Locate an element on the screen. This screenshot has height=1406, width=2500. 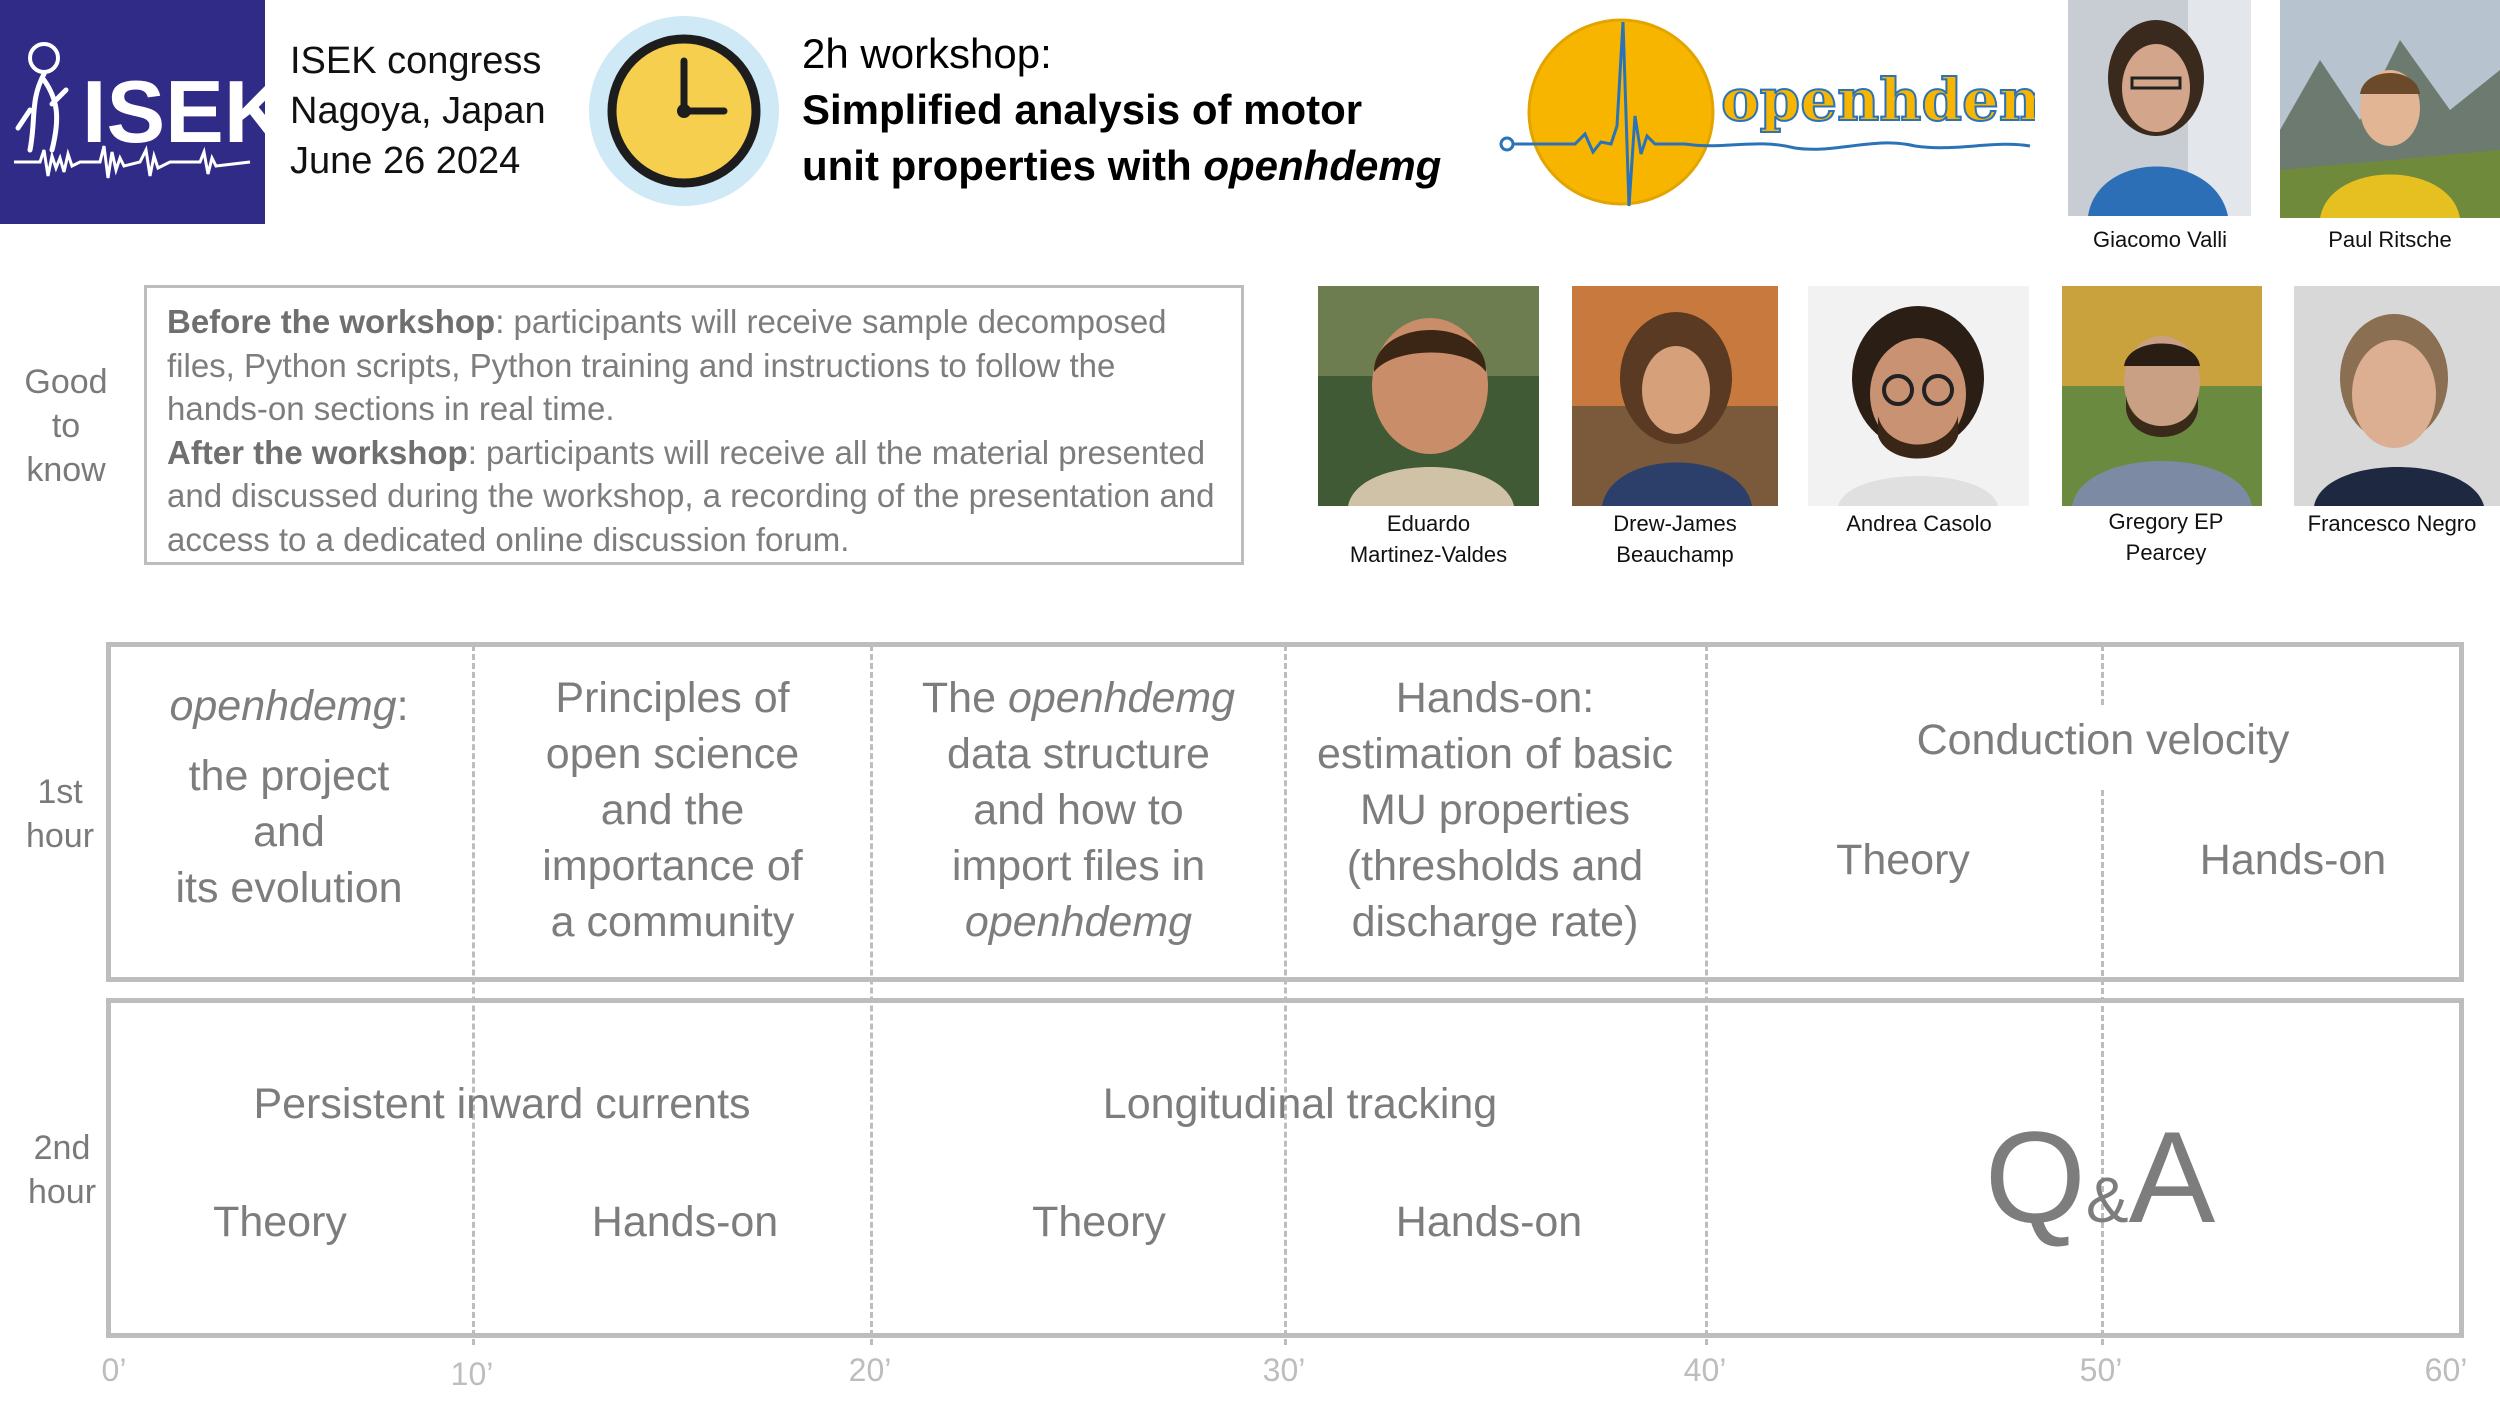
session-data-structure-line3: import files in is located at coordinates (1078, 866).